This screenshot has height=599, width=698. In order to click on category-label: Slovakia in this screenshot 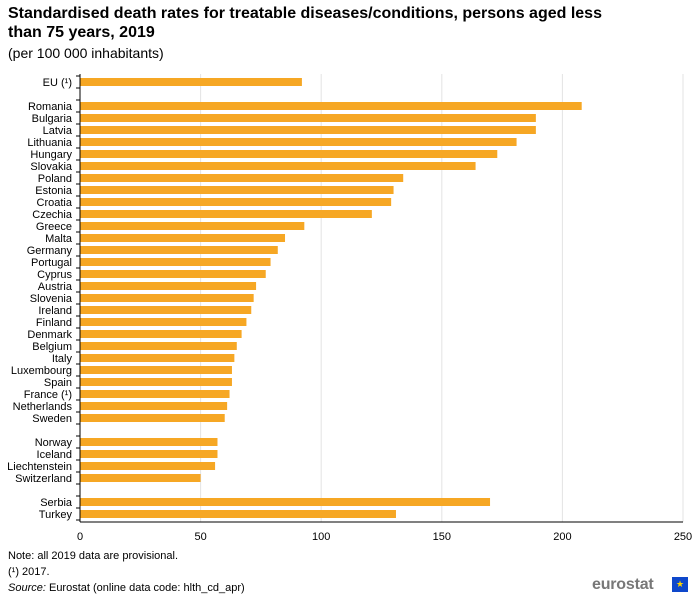, I will do `click(51, 167)`.